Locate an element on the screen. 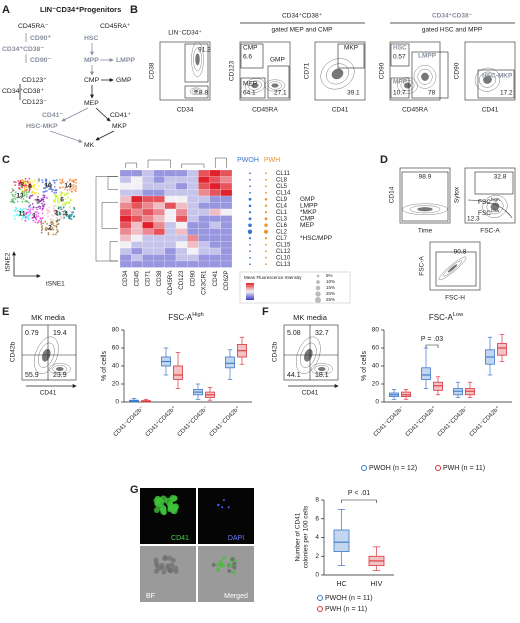 The width and height of the screenshot is (520, 623). box is located at coordinates (426, 373).